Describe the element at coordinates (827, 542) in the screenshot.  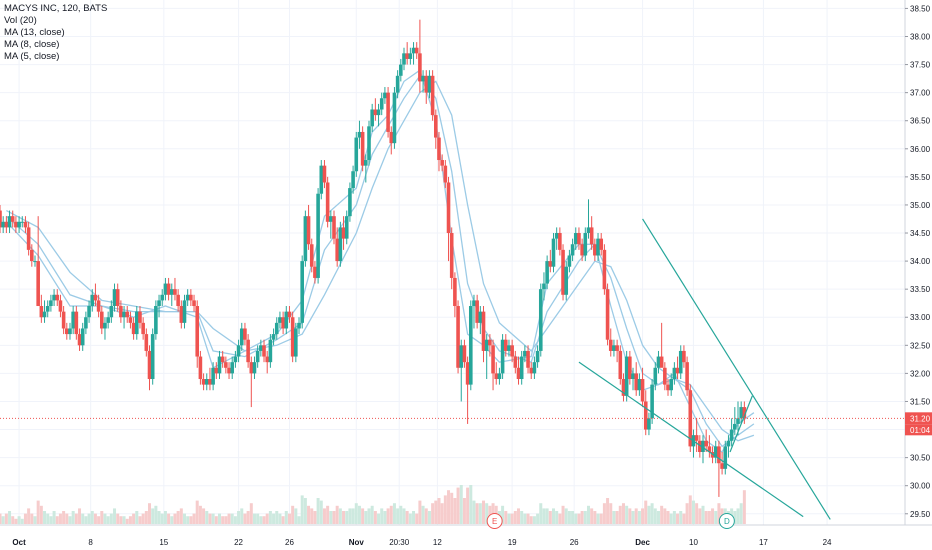
I see `time-axis-label: 24` at that location.